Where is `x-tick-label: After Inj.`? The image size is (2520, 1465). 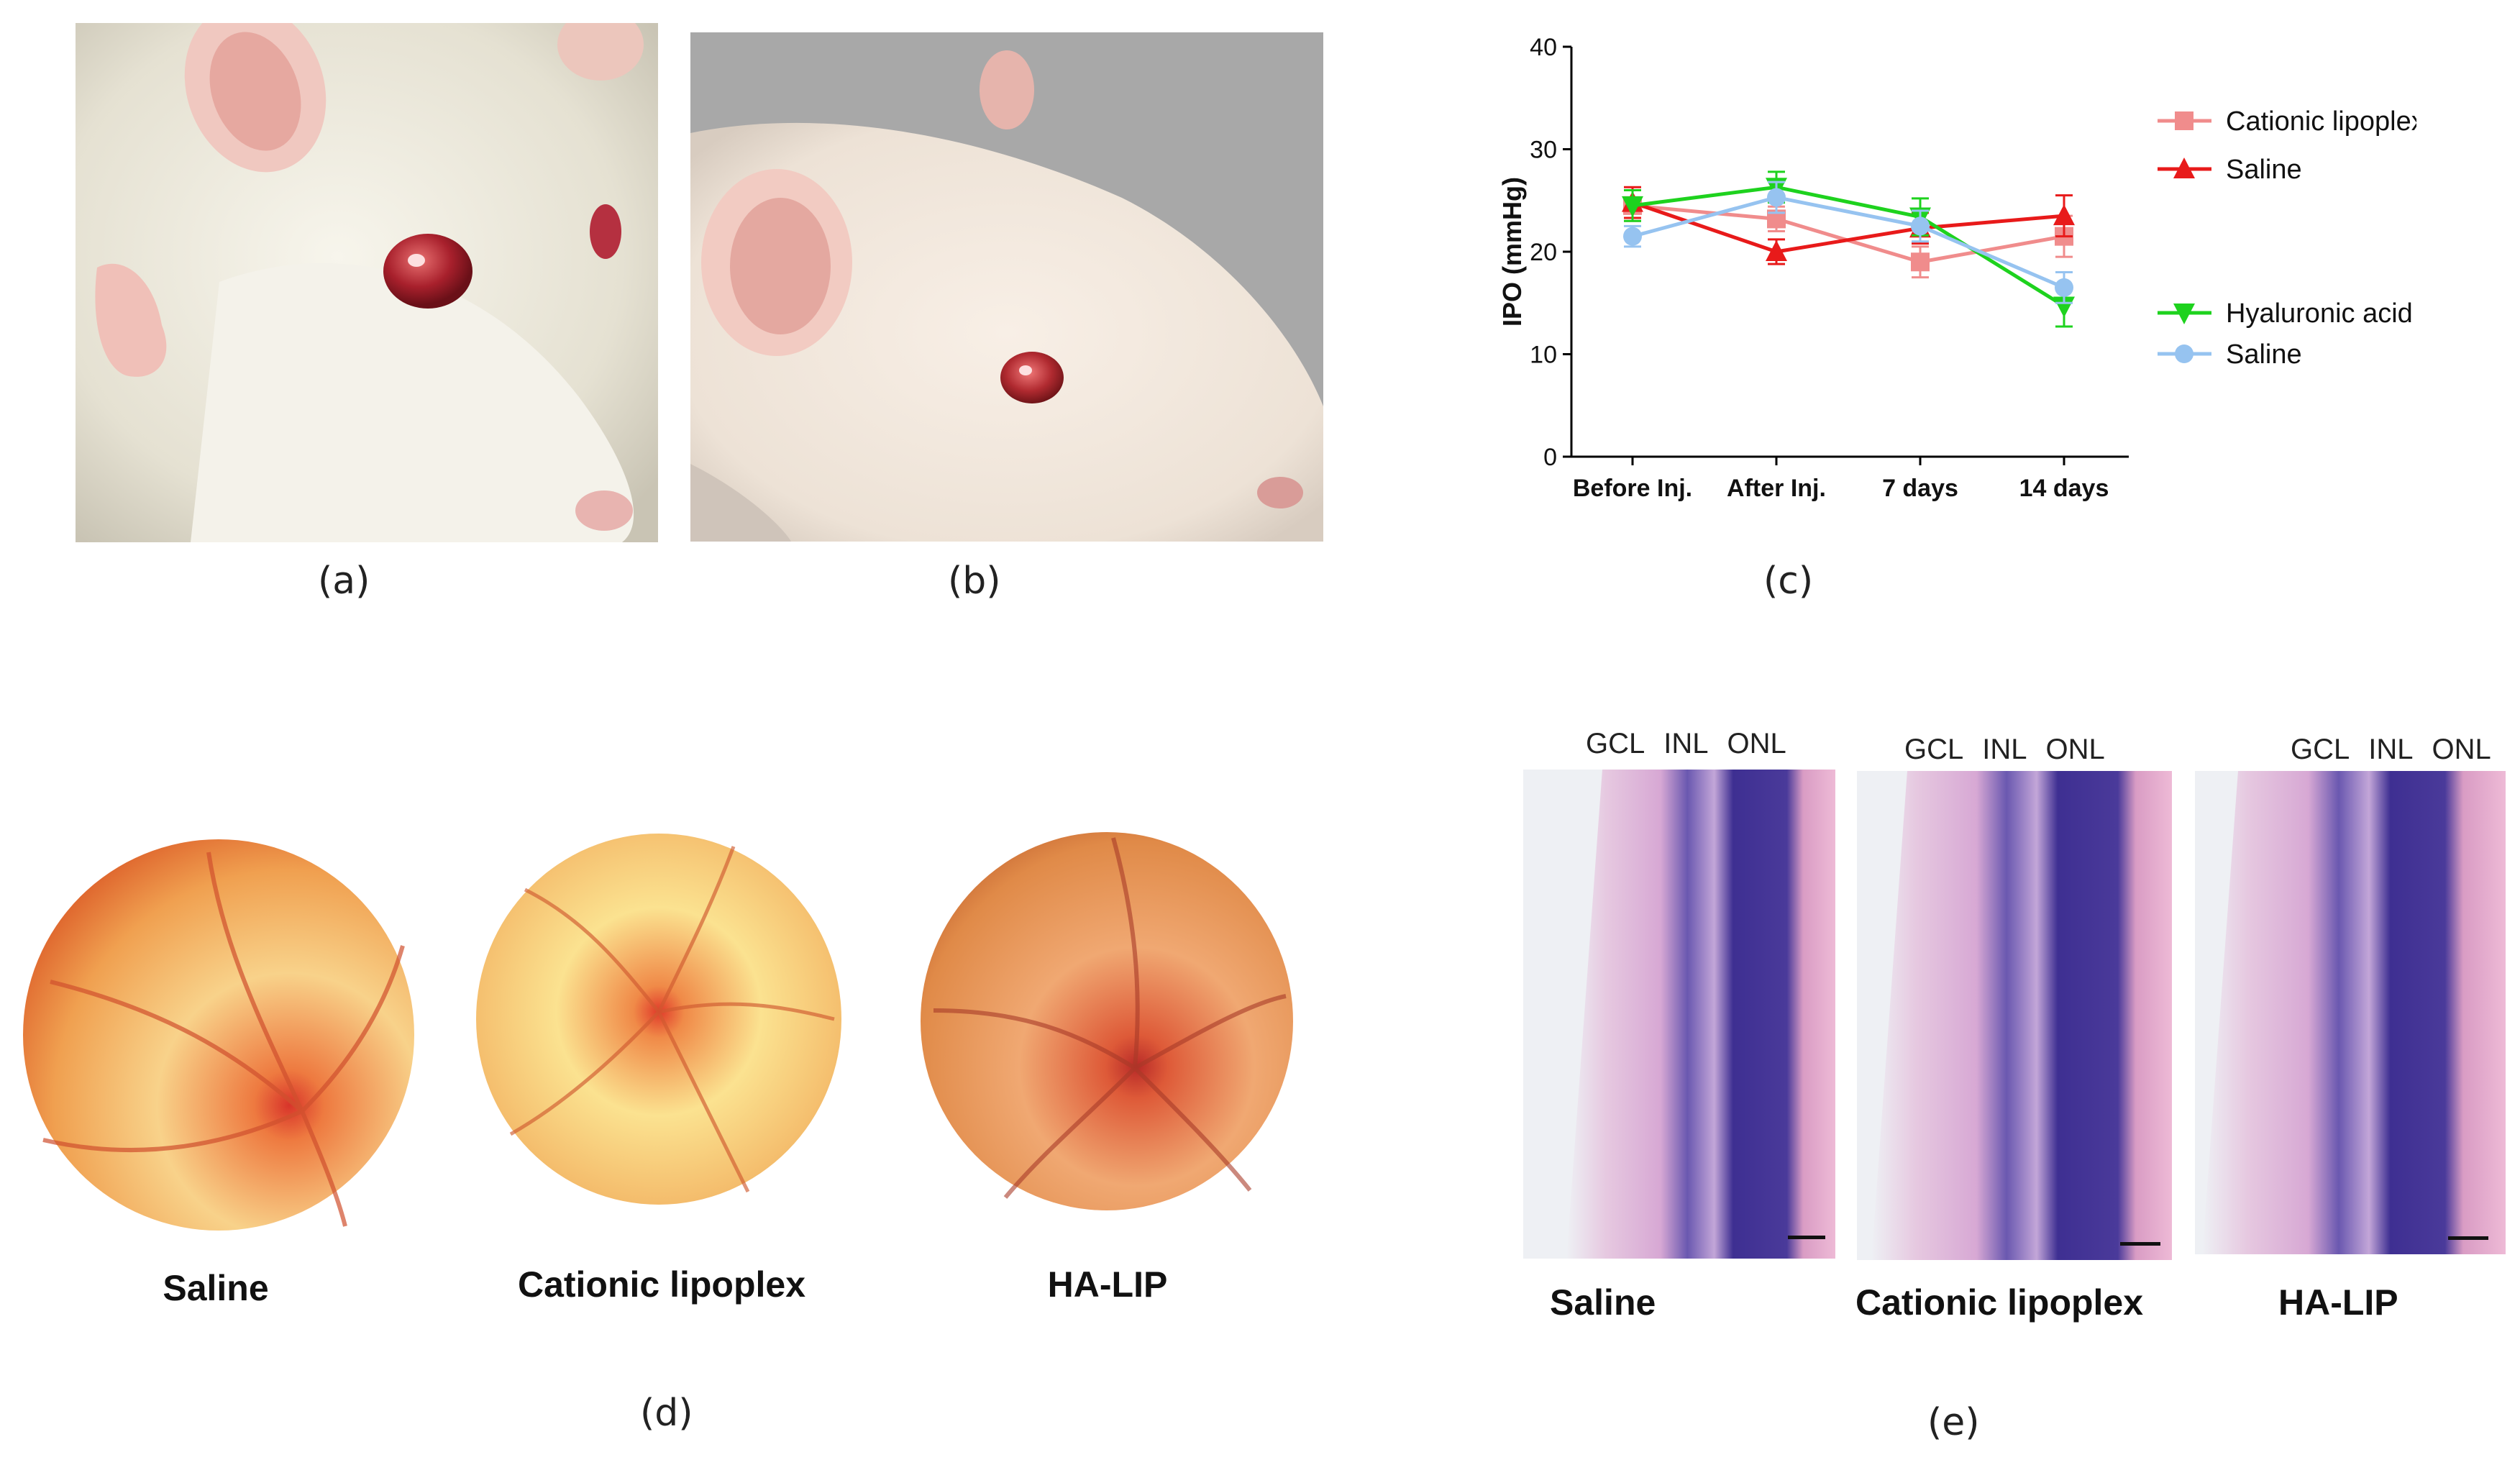
x-tick-label: After Inj. is located at coordinates (1776, 488).